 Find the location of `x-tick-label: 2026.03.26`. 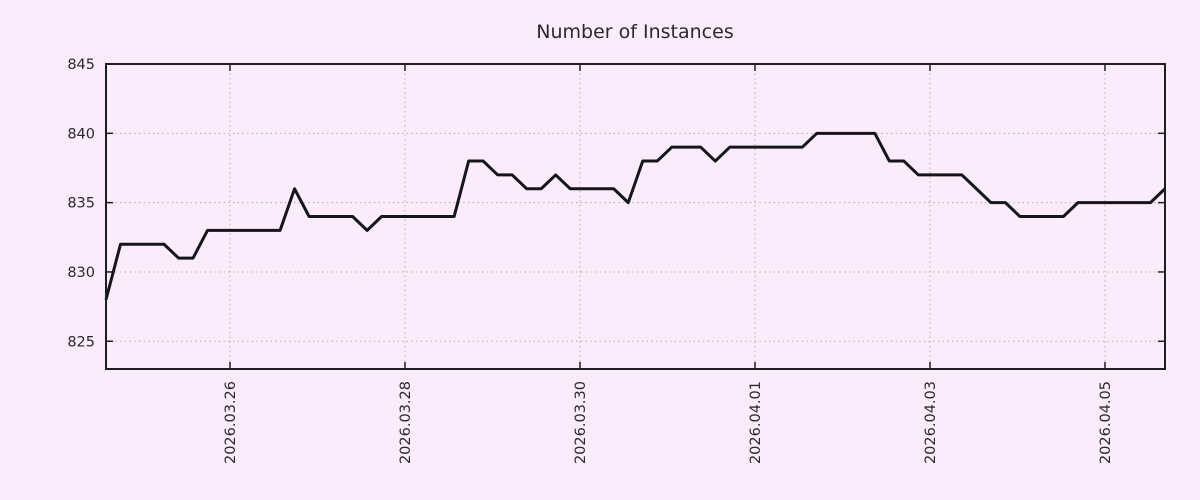

x-tick-label: 2026.03.26 is located at coordinates (231, 422).